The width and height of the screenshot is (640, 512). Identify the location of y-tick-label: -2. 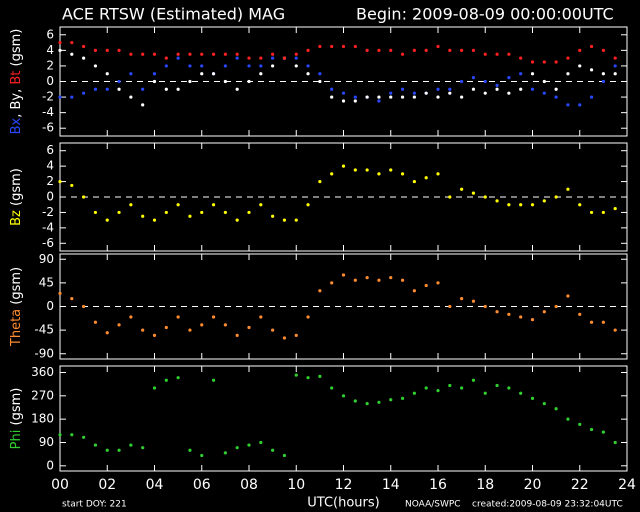
(48, 212).